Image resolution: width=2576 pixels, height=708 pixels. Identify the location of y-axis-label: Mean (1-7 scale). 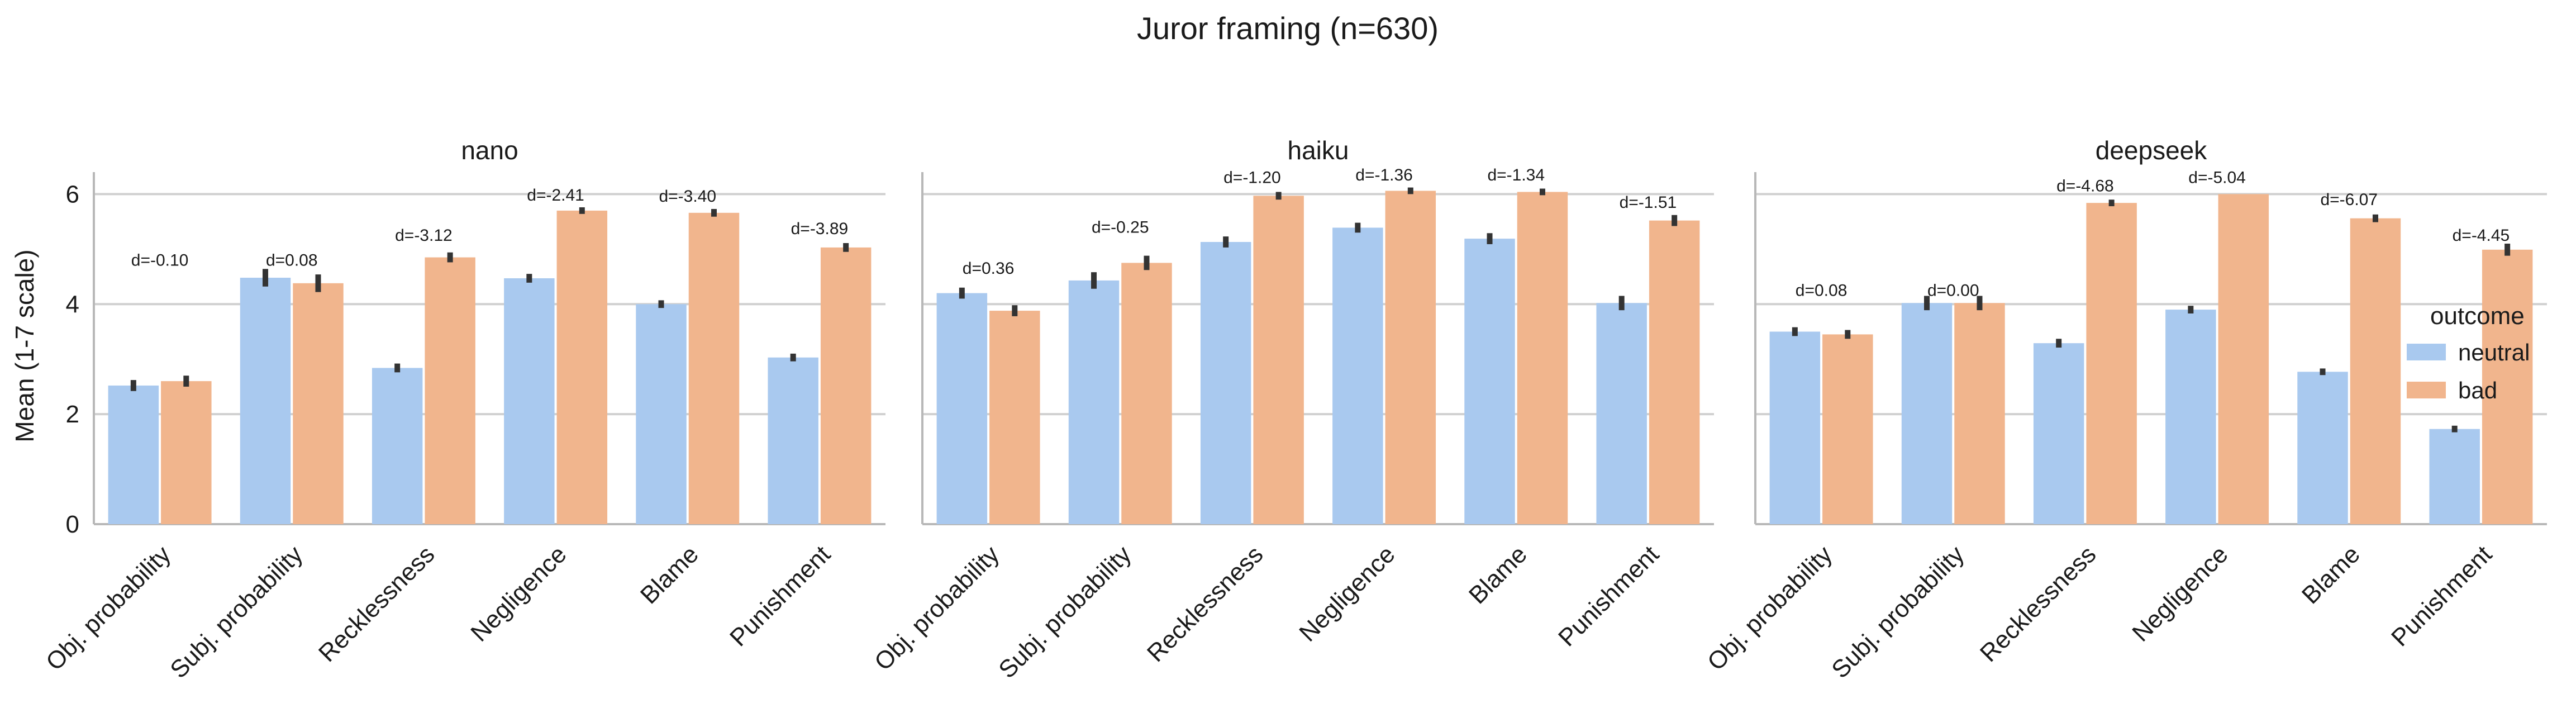
(24, 346).